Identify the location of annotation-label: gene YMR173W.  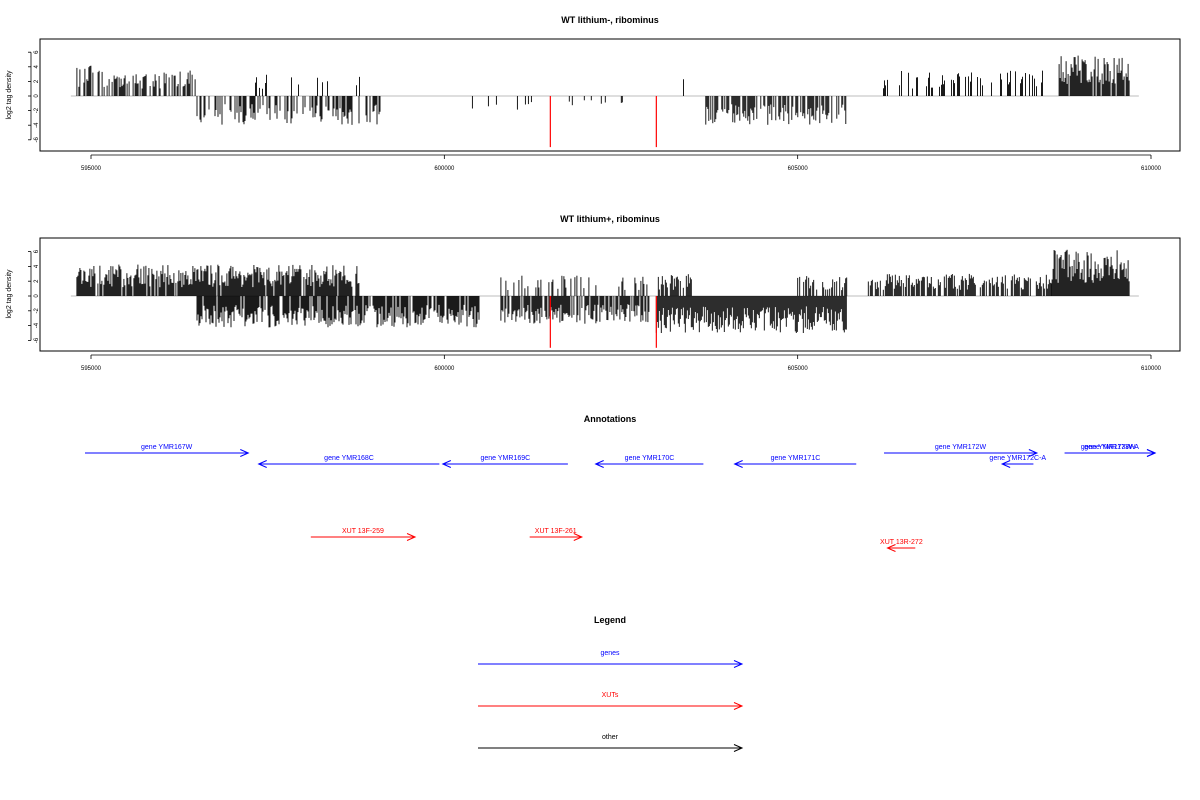
(1110, 447).